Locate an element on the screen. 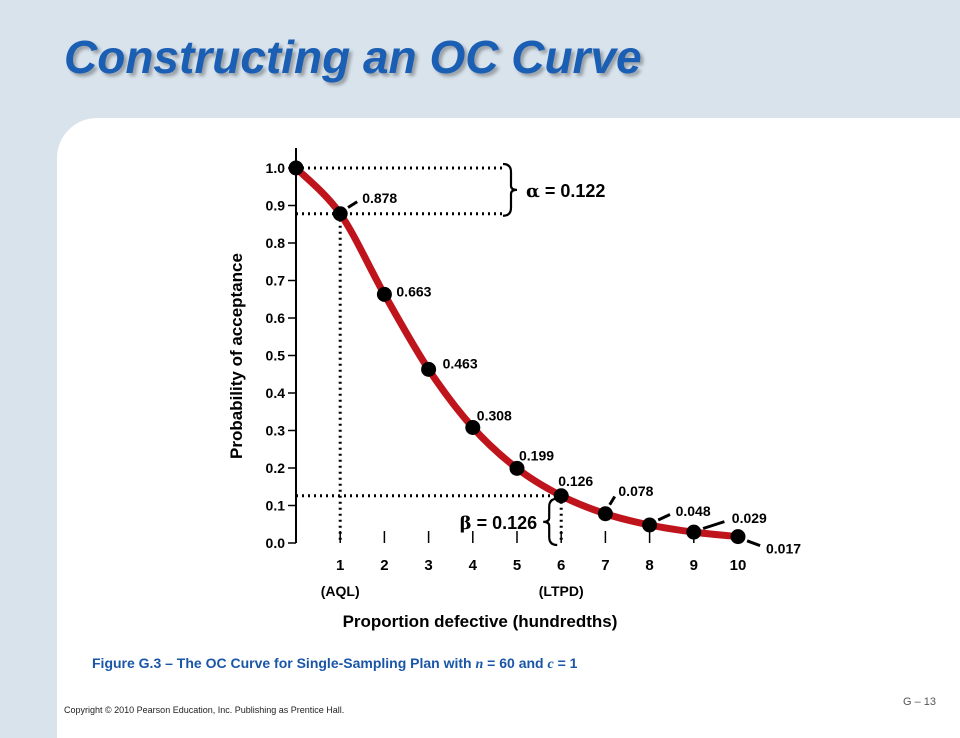 The image size is (960, 738). y-tick-label: 0.9 is located at coordinates (276, 206).